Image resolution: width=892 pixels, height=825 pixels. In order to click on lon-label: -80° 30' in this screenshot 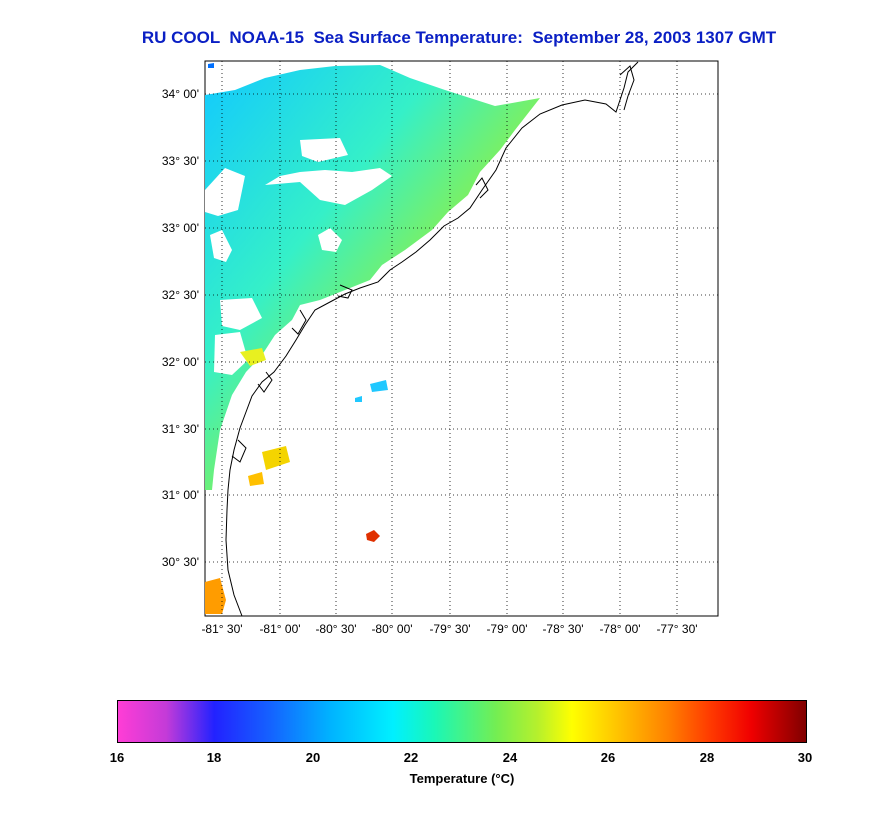, I will do `click(336, 629)`.